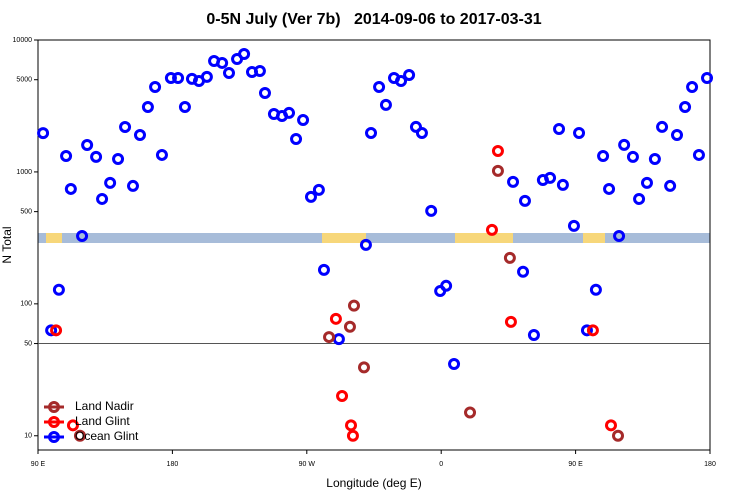 This screenshot has height=500, width=750. Describe the element at coordinates (104, 406) in the screenshot. I see `legend-label: Land Nadir` at that location.